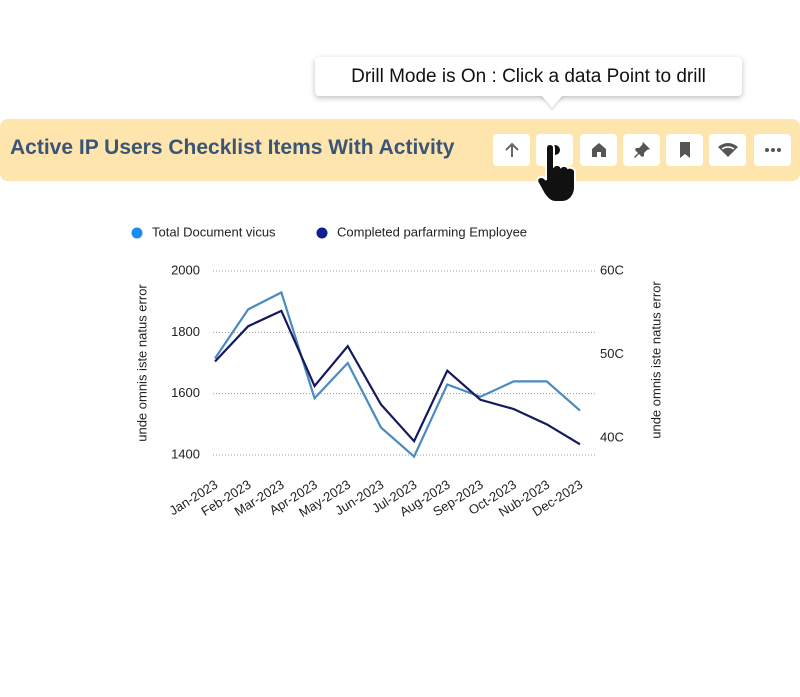 The image size is (800, 697). What do you see at coordinates (655, 360) in the screenshot?
I see `y2-axis-title: unde omnis iste natus error` at bounding box center [655, 360].